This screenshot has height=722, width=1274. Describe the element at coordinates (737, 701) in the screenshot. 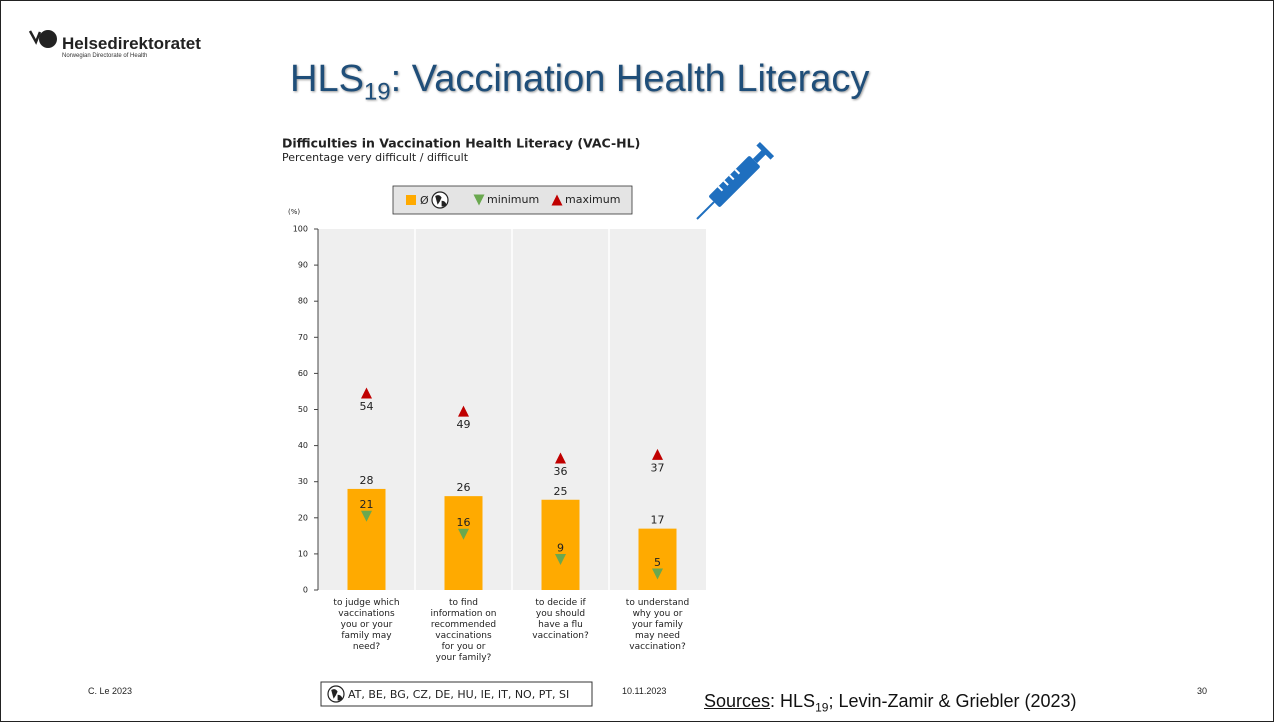

I see `sources-label: Sources` at that location.